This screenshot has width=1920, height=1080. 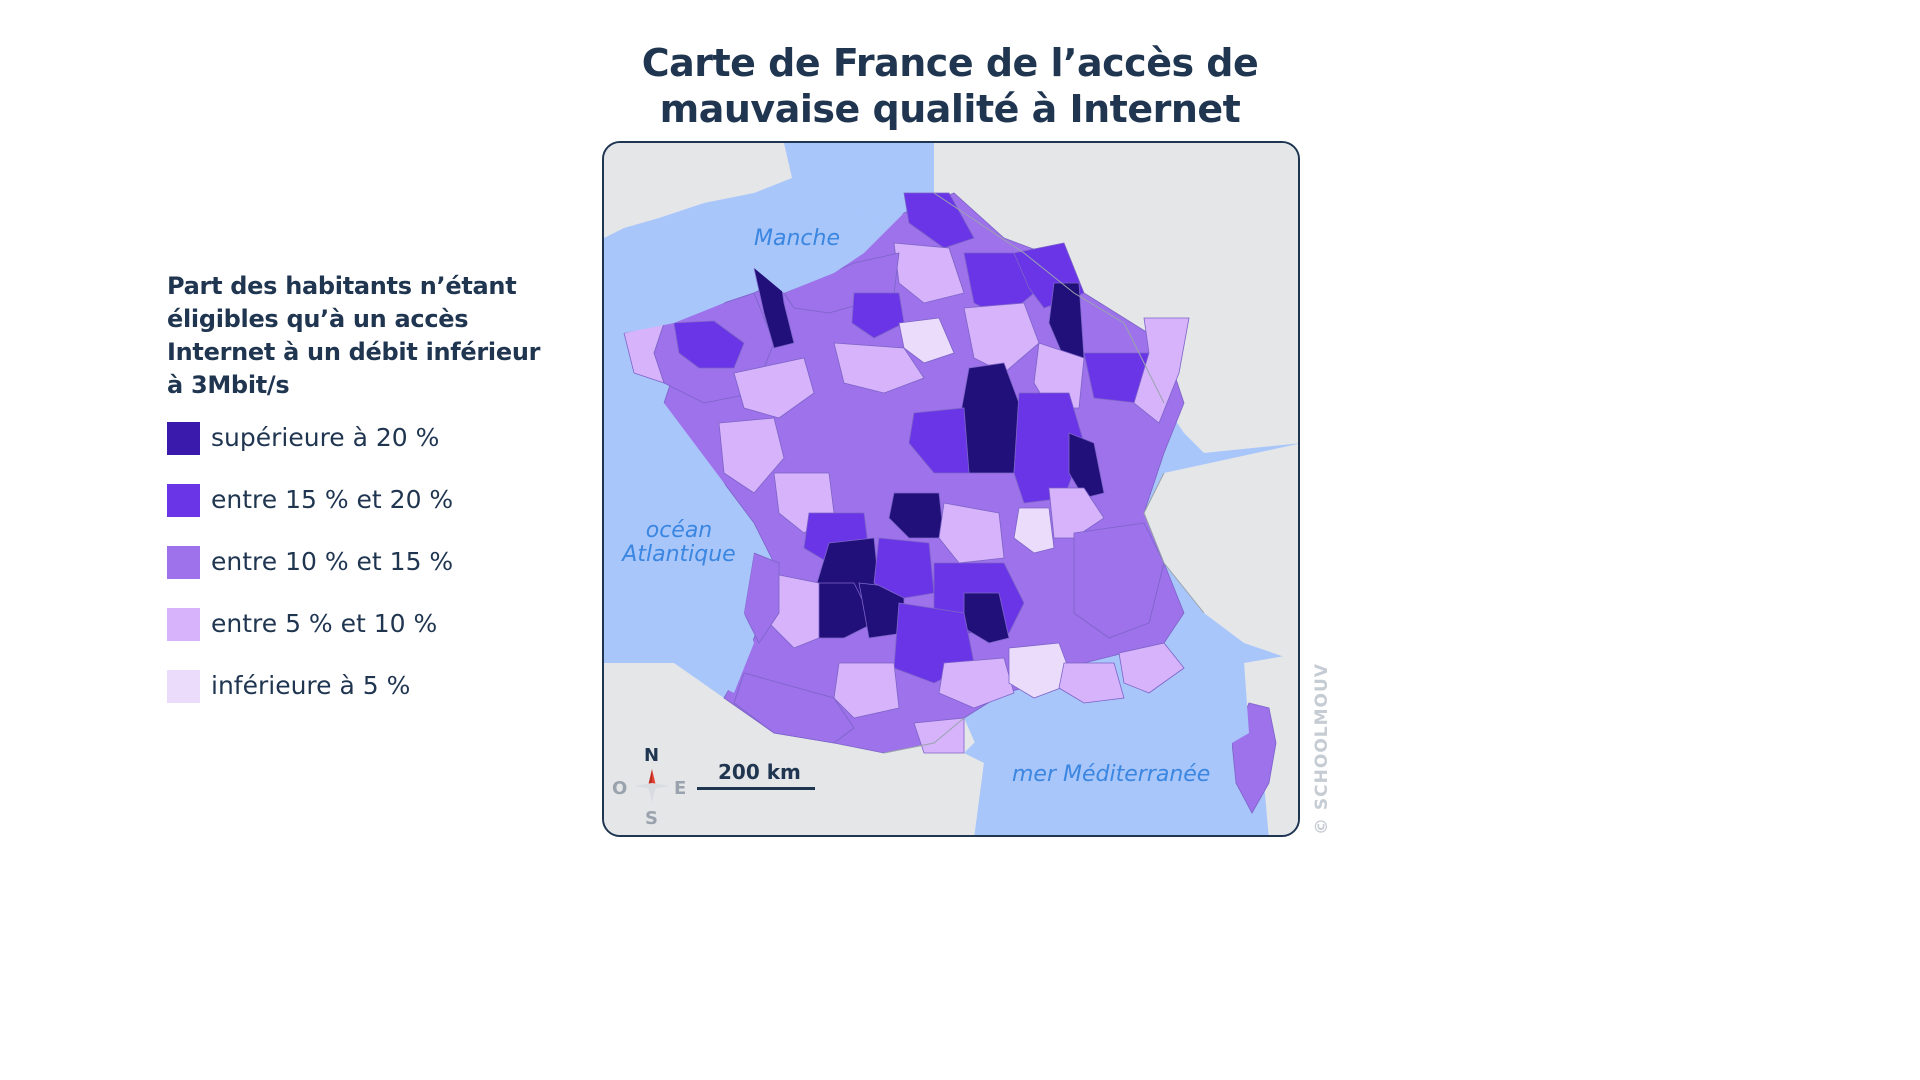 I want to click on ocean-label: océan Atlantique, so click(x=679, y=543).